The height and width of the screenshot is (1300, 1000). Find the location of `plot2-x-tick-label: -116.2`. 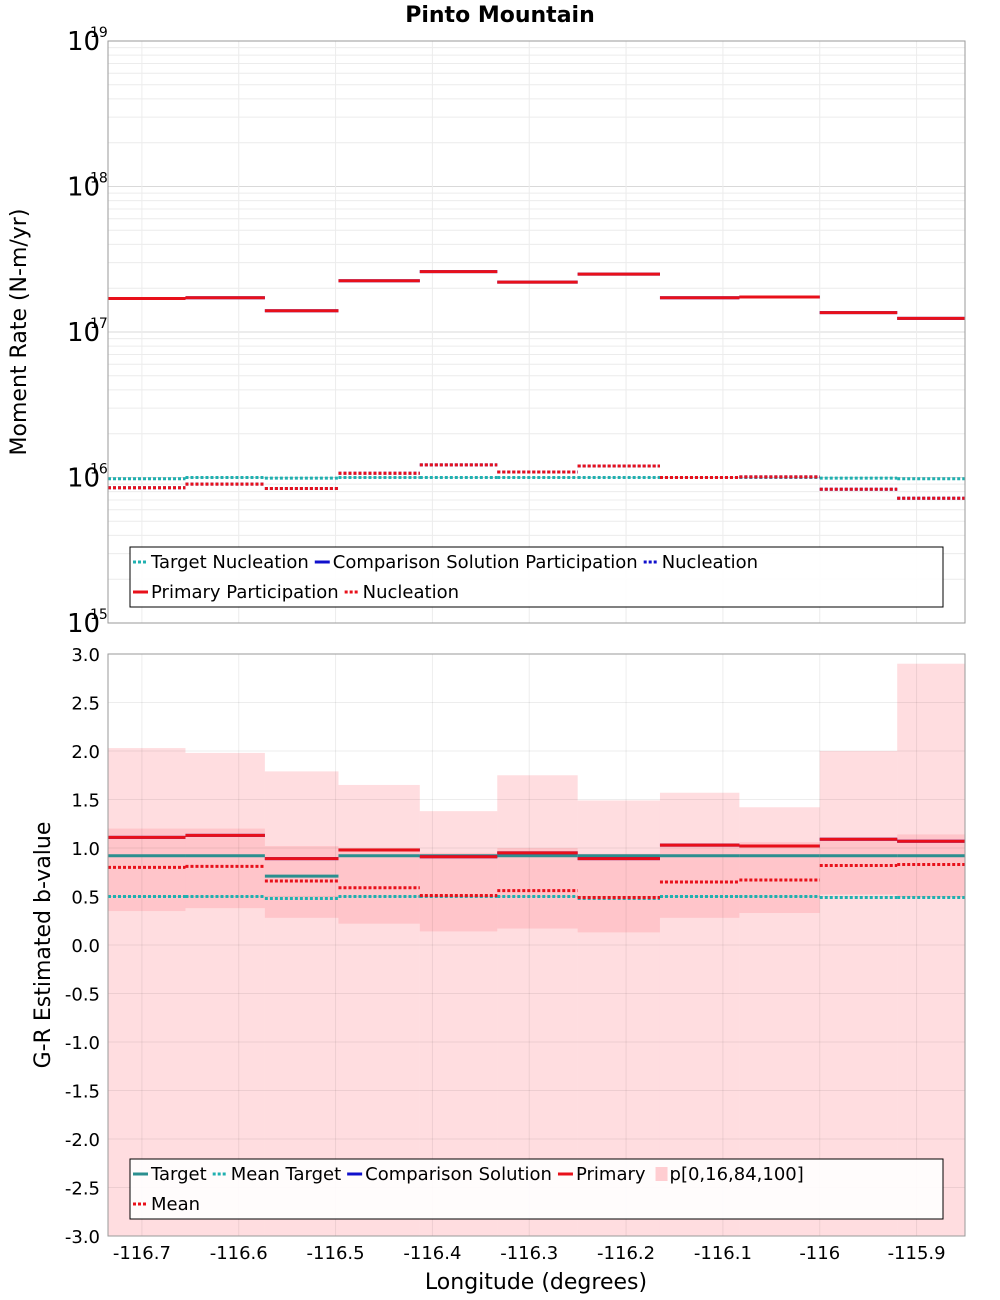

plot2-x-tick-label: -116.2 is located at coordinates (626, 1253).